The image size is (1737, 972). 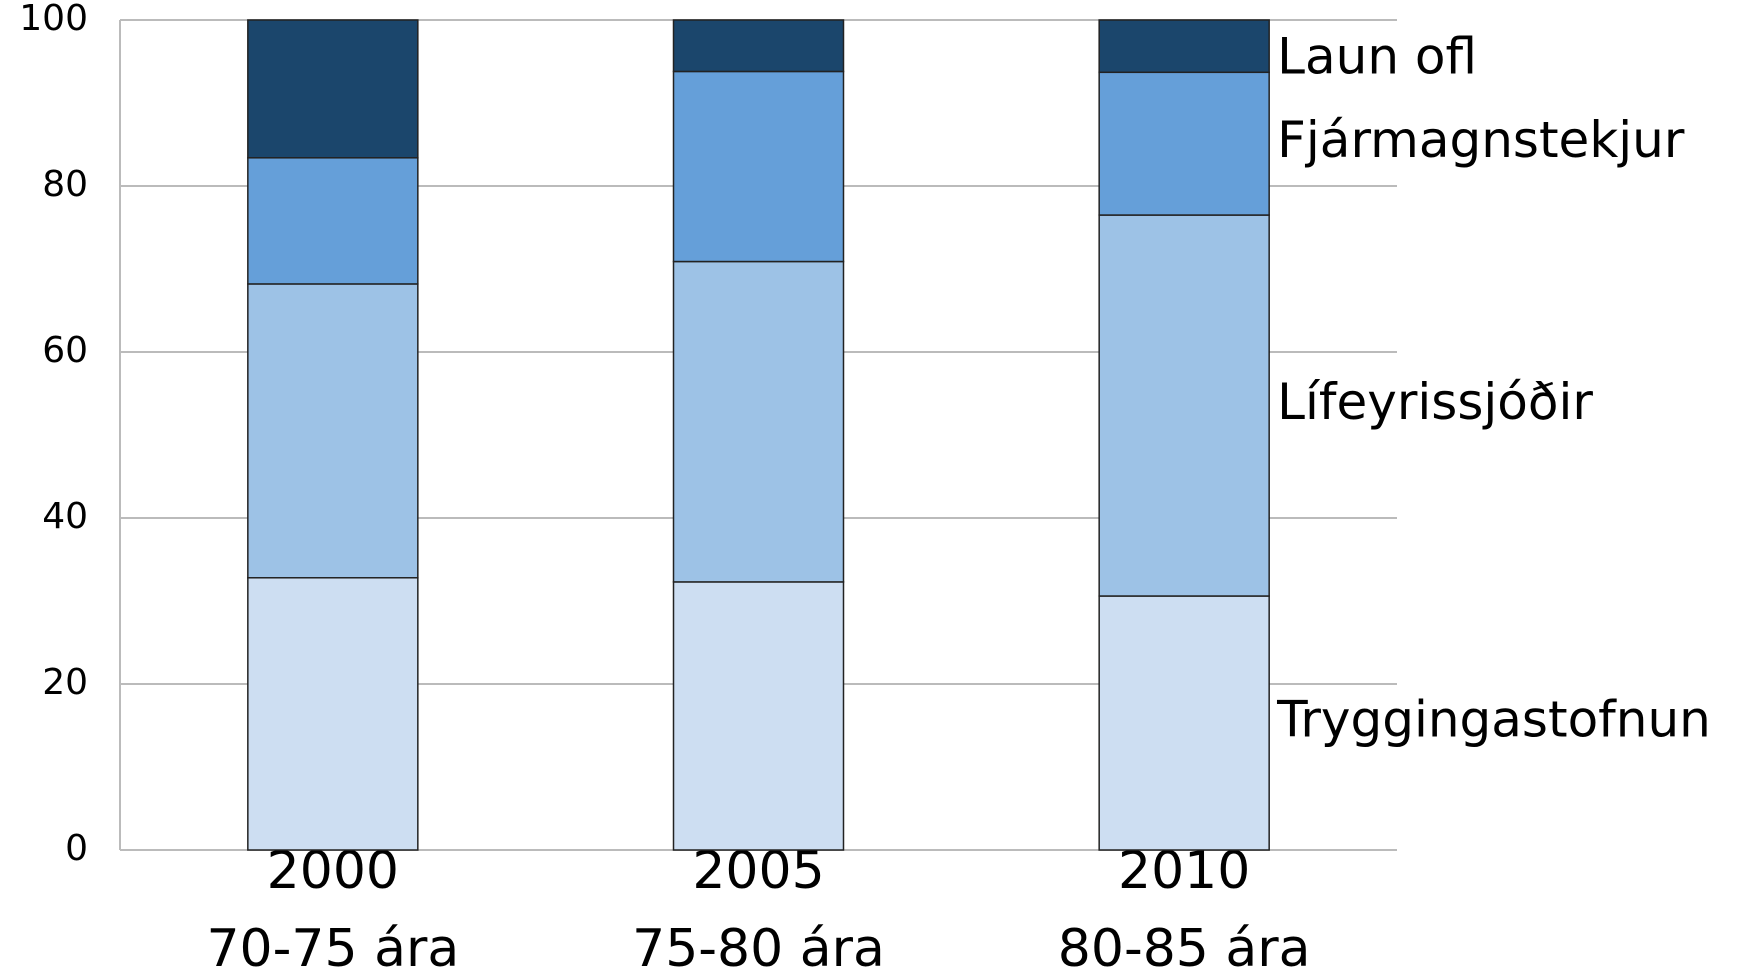 I want to click on x-tick-label: 80-85 ára, so click(x=1184, y=945).